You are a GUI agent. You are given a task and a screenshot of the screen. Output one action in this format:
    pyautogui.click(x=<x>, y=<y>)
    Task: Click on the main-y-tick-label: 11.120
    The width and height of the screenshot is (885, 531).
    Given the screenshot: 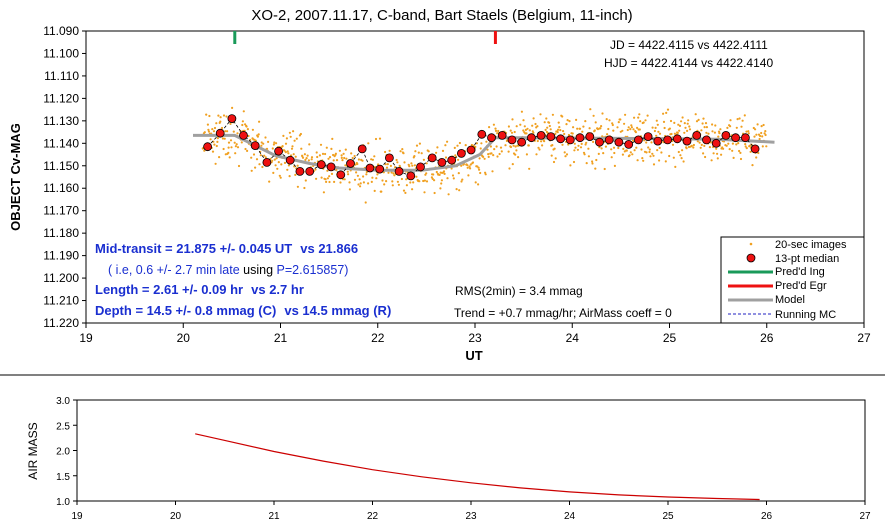 What is the action you would take?
    pyautogui.click(x=61, y=98)
    